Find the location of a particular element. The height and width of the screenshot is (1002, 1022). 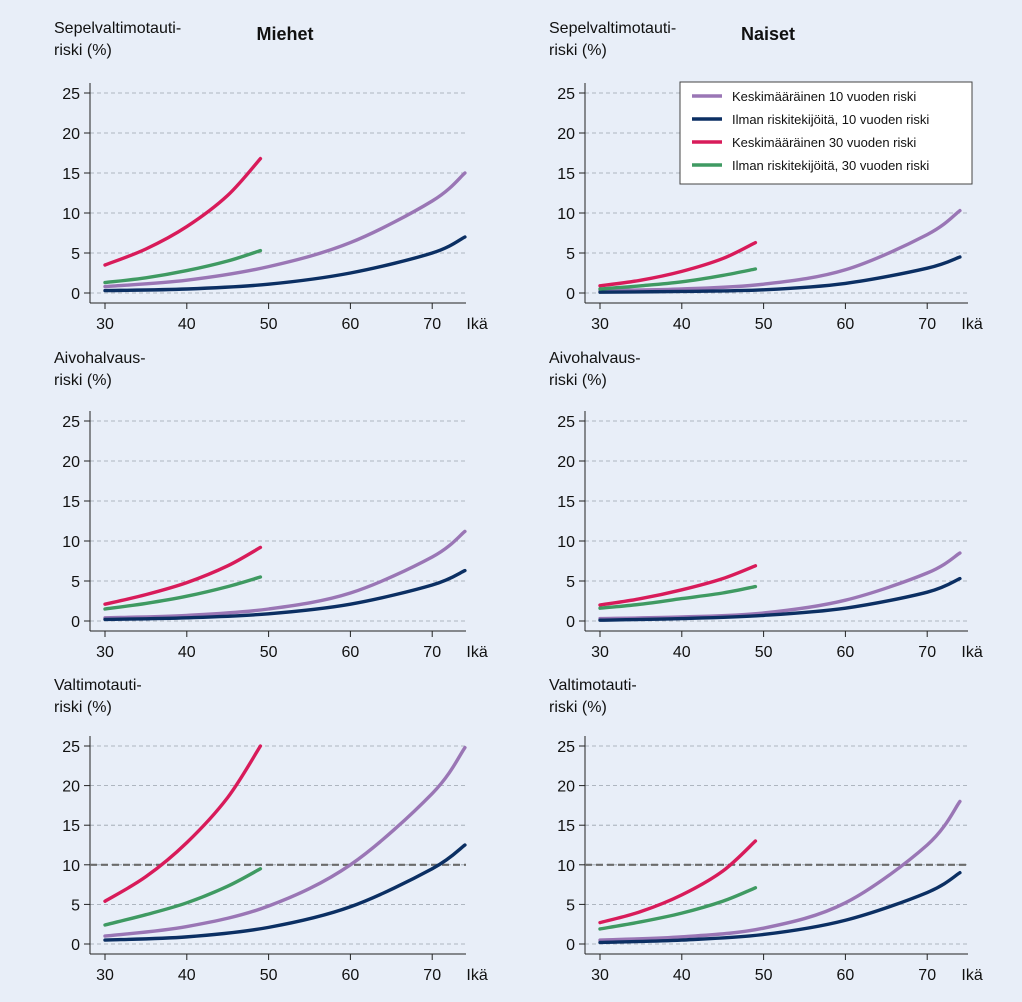

legend-box is located at coordinates (826, 133).